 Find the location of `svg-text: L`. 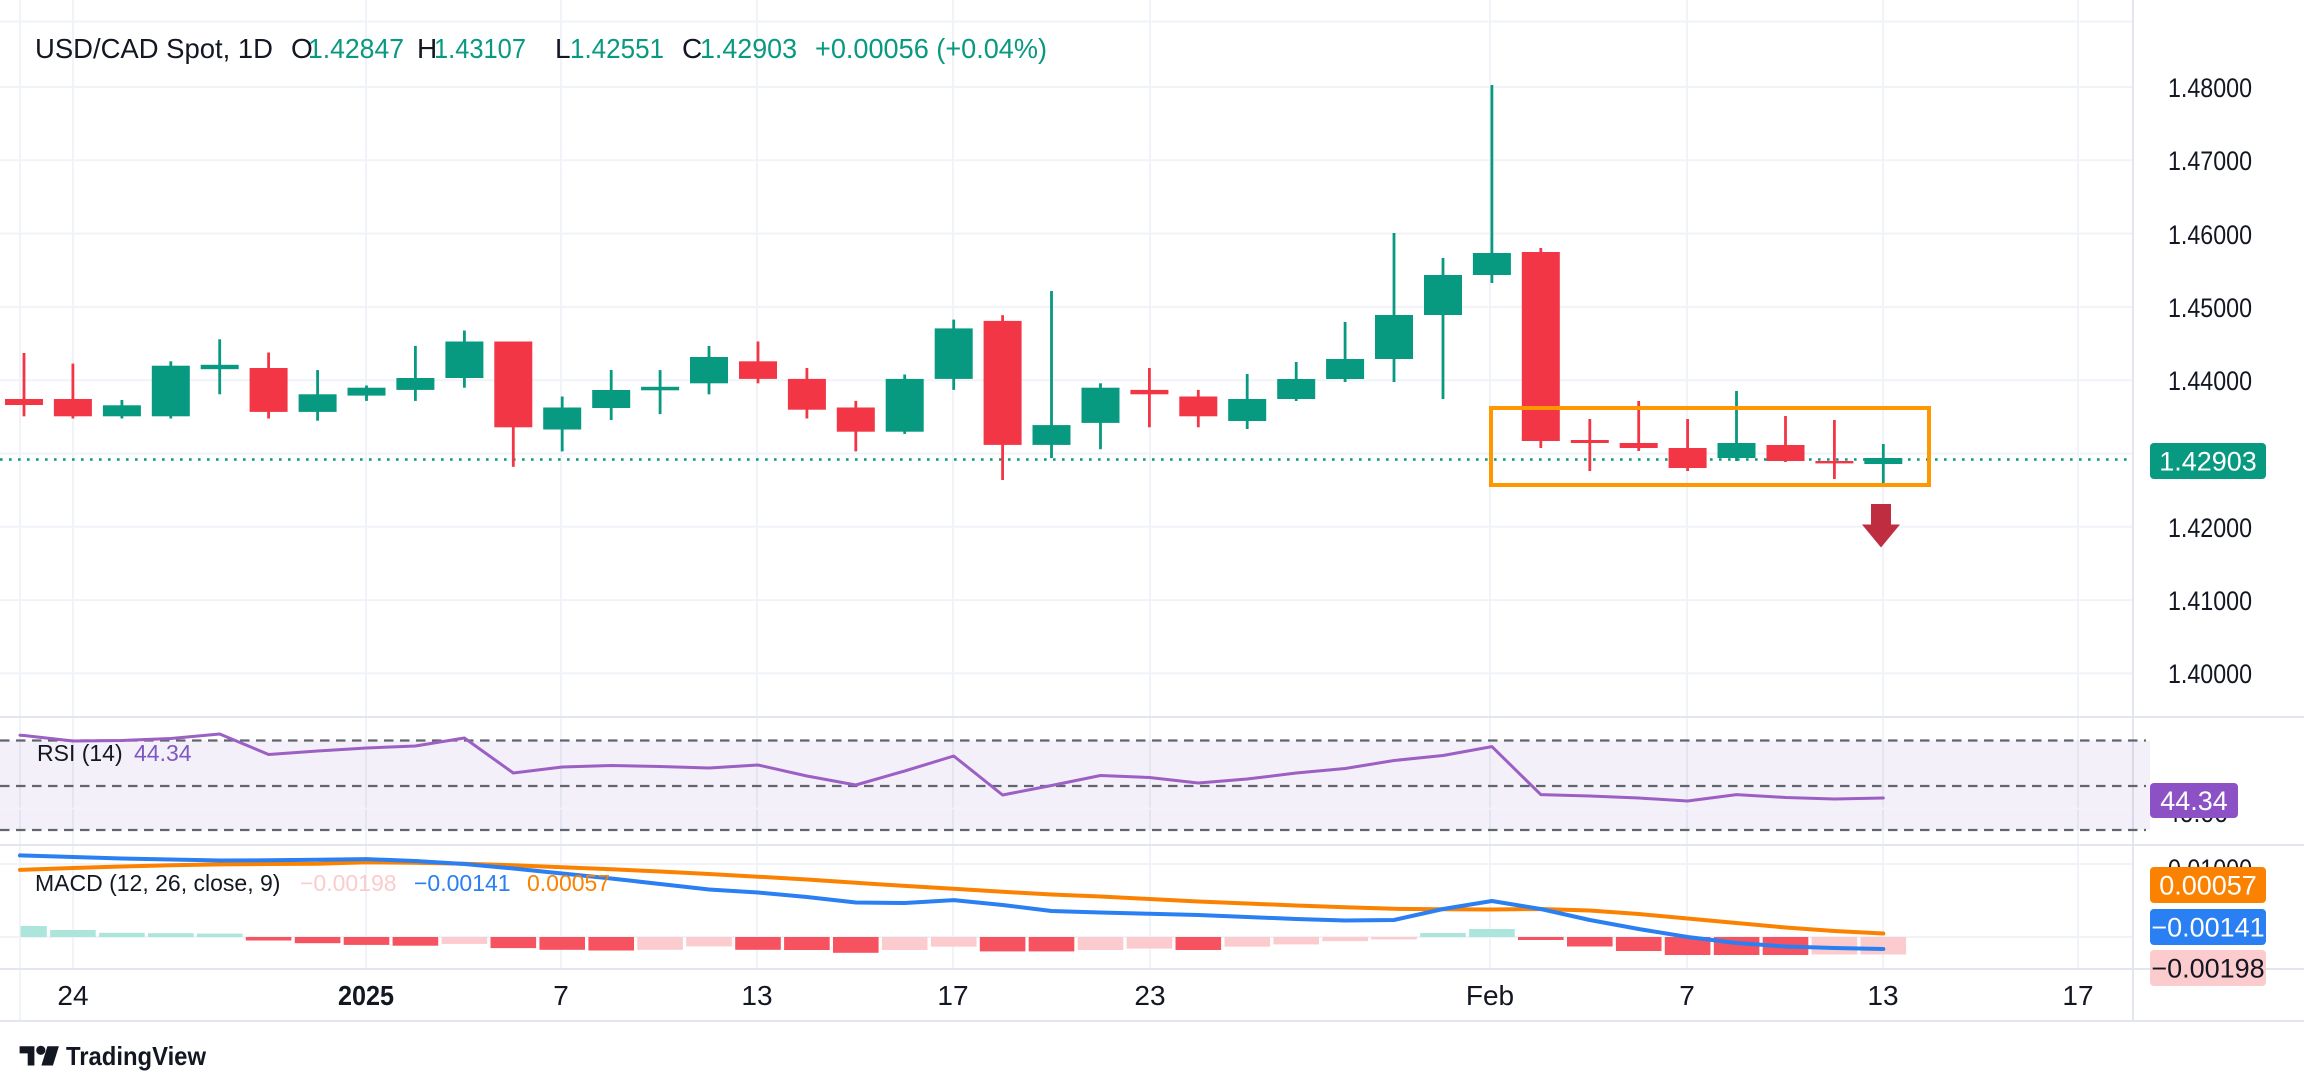

svg-text: L is located at coordinates (563, 48).